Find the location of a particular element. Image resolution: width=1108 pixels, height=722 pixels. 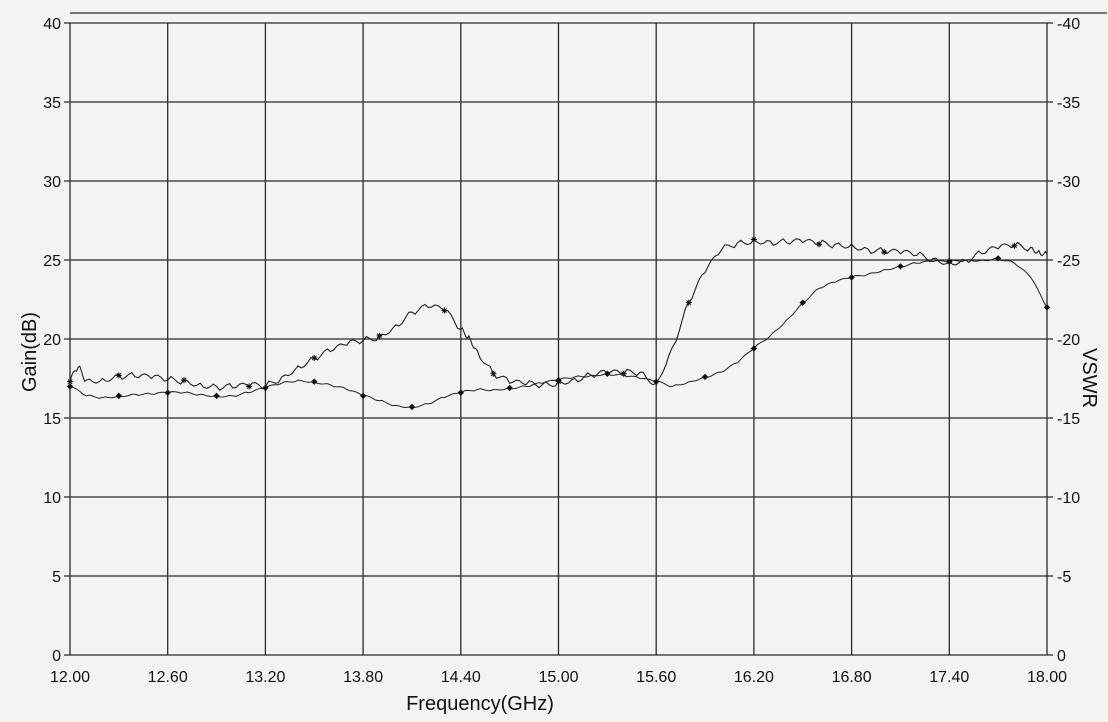

x-tick-label: 16.80 is located at coordinates (852, 677).